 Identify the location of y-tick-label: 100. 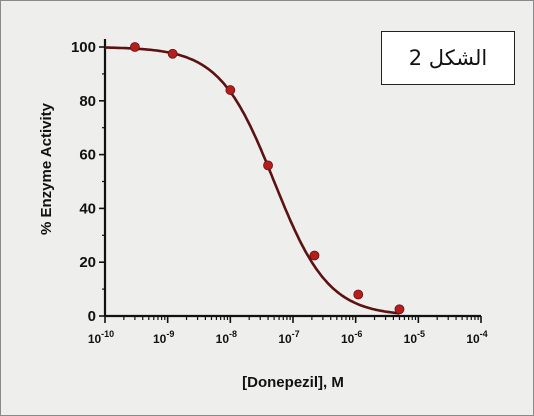
(83, 47).